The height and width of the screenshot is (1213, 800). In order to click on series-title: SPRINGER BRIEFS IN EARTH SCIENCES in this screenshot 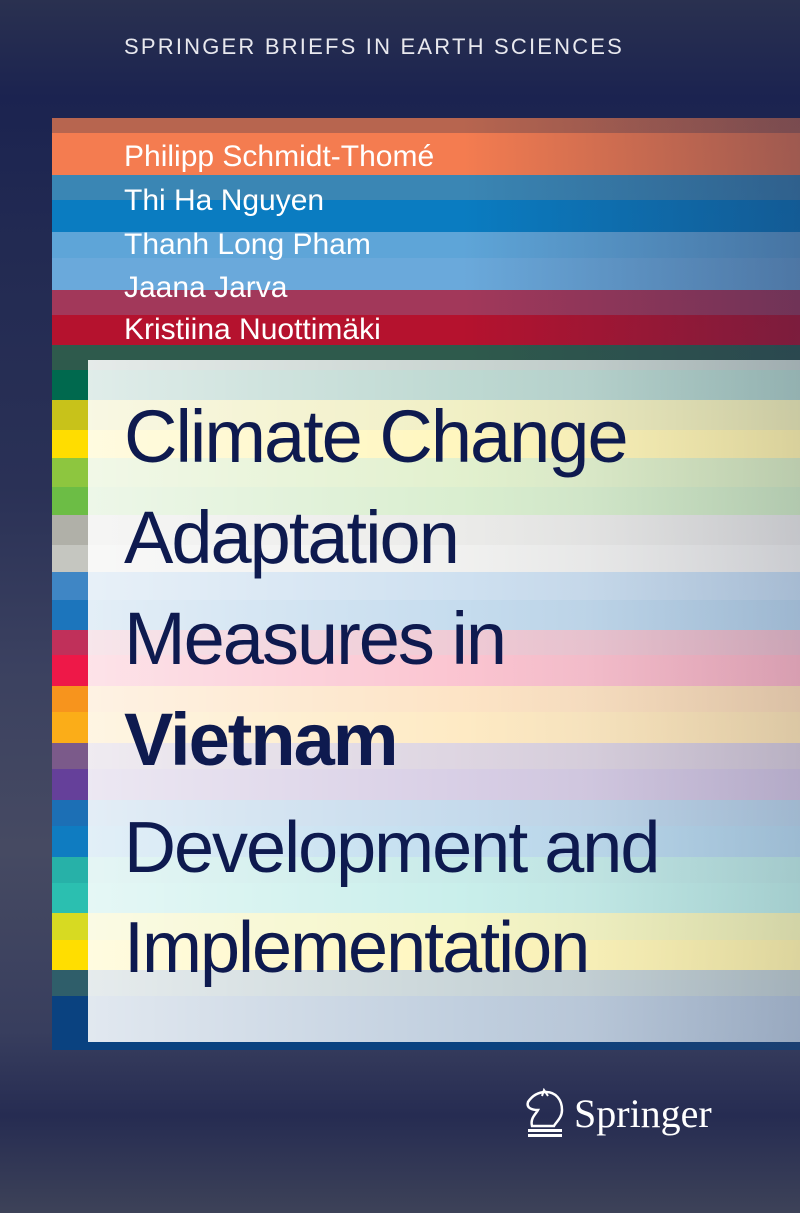, I will do `click(374, 46)`.